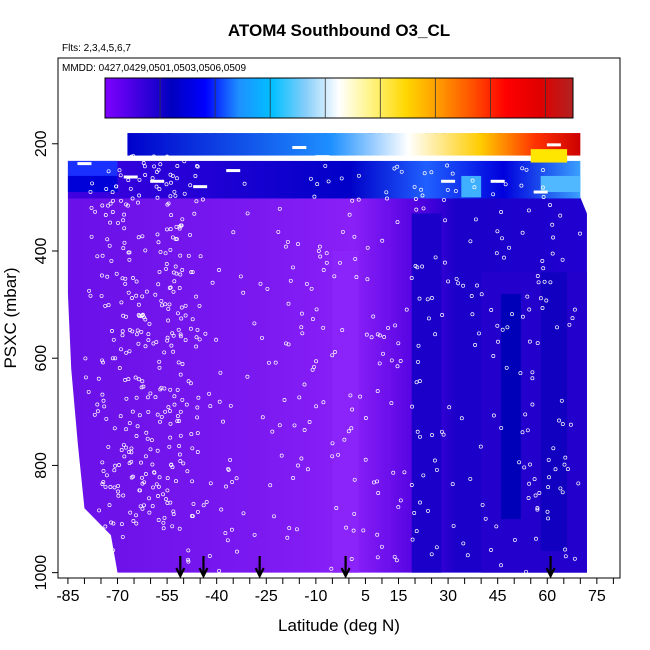 This screenshot has height=650, width=650. What do you see at coordinates (117, 596) in the screenshot?
I see `x-tick-label: -70` at bounding box center [117, 596].